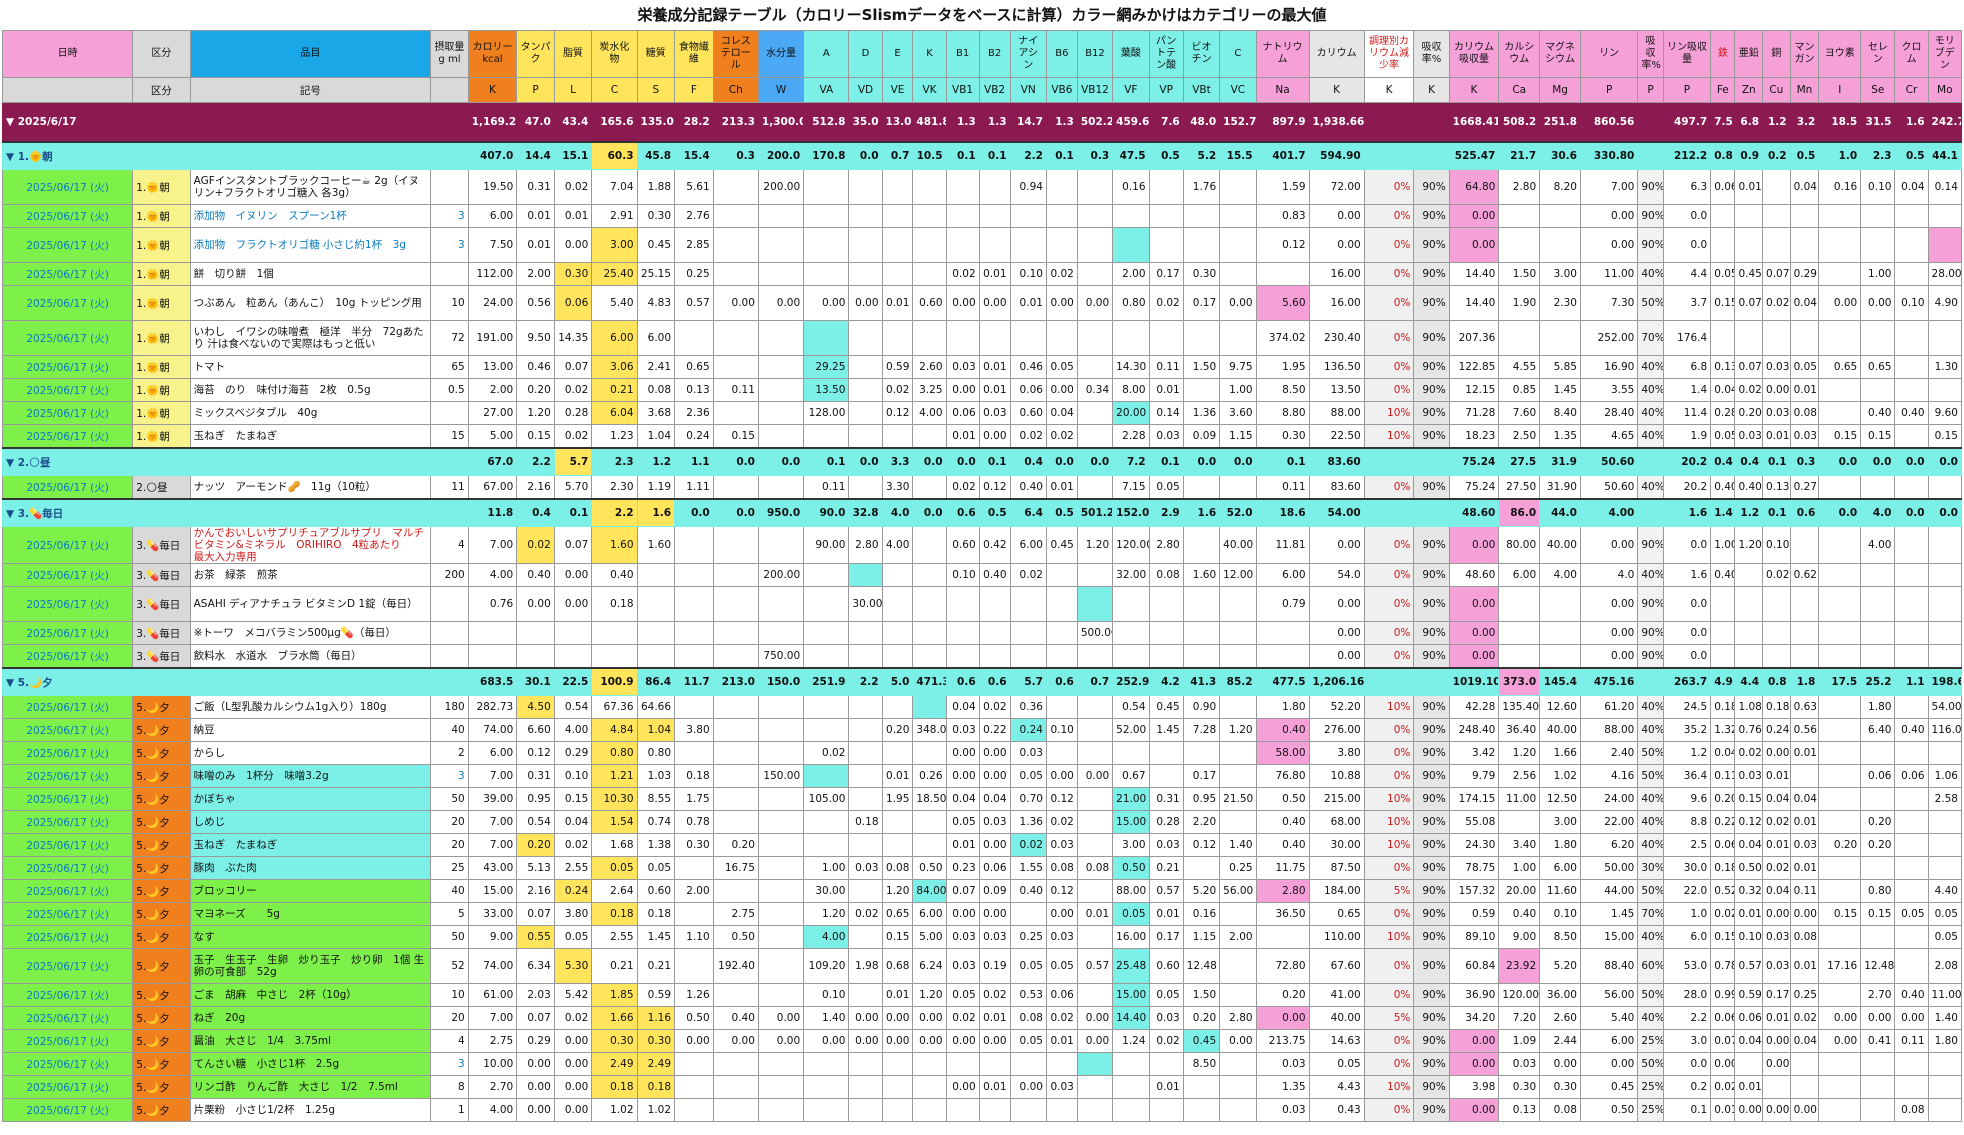 This screenshot has width=1964, height=1135. Describe the element at coordinates (656, 54) in the screenshot. I see `column-header: 糖質` at that location.